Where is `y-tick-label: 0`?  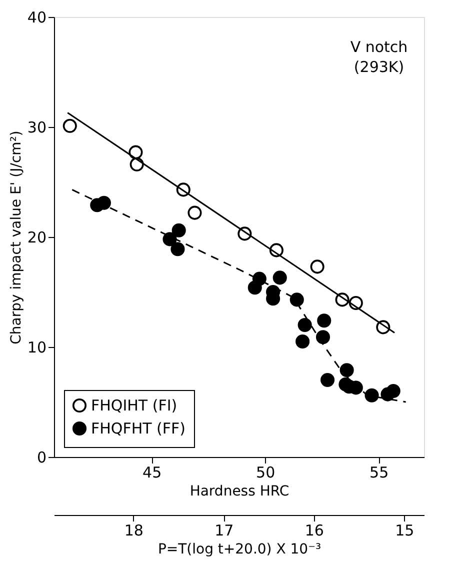 y-tick-label: 0 is located at coordinates (41, 457).